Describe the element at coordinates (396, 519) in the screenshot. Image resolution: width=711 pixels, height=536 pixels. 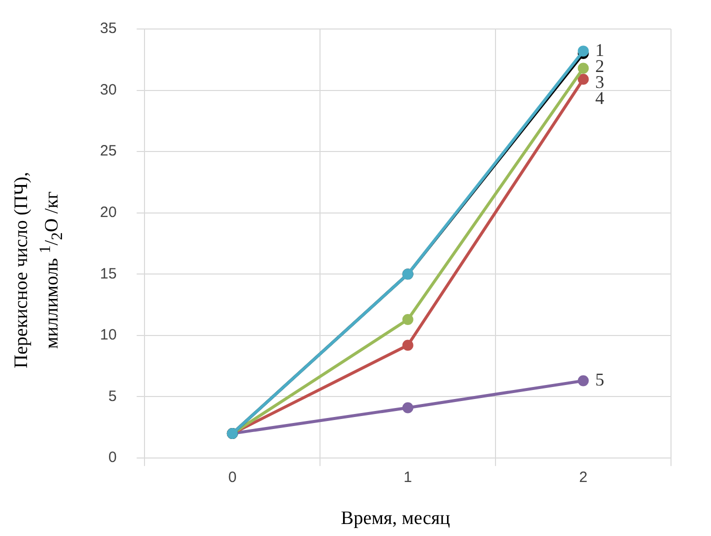
I see `x-axis-title: Время, месяц` at that location.